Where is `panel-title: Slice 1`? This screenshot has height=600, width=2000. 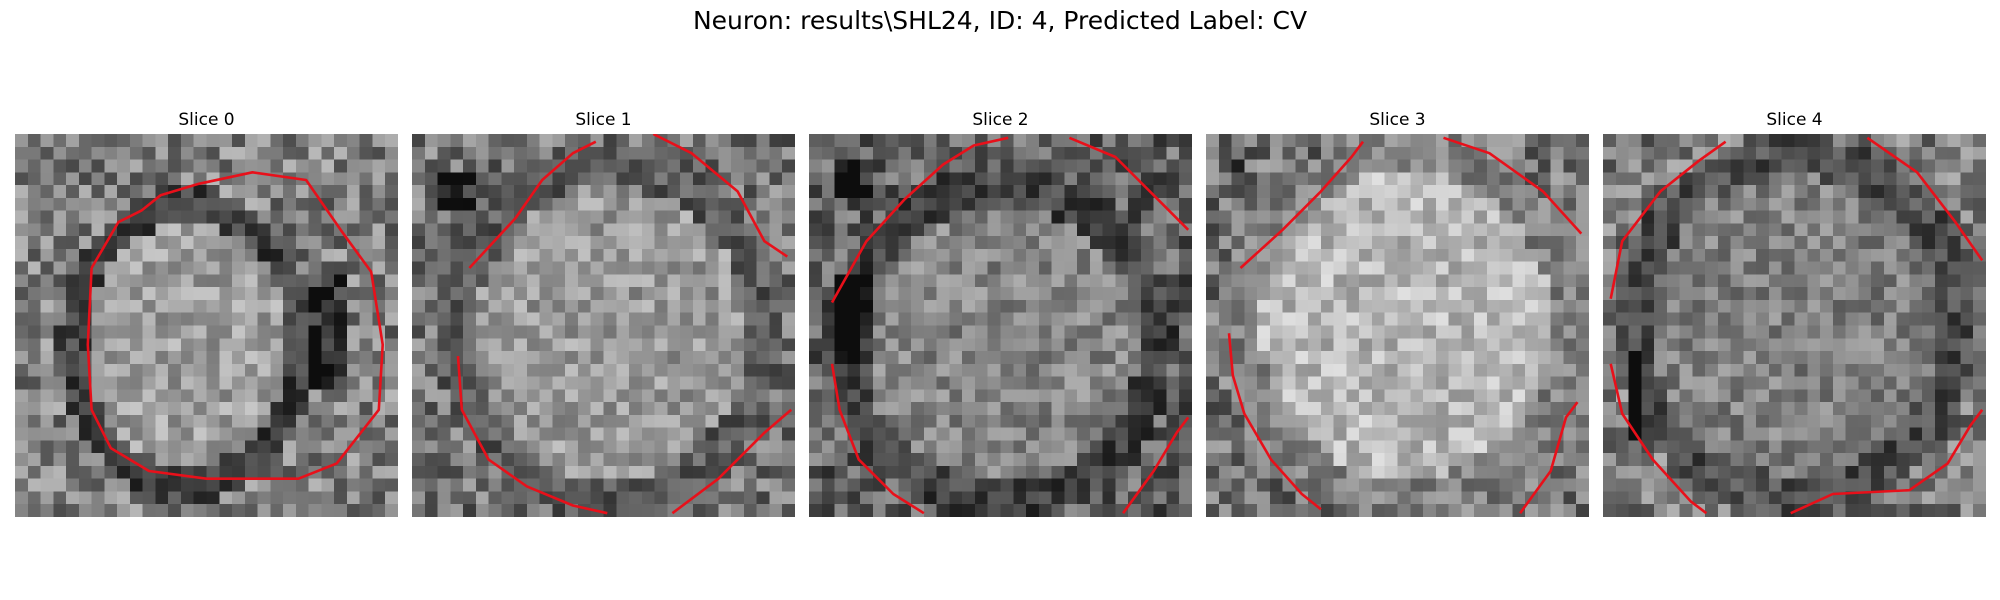 panel-title: Slice 1 is located at coordinates (603, 120).